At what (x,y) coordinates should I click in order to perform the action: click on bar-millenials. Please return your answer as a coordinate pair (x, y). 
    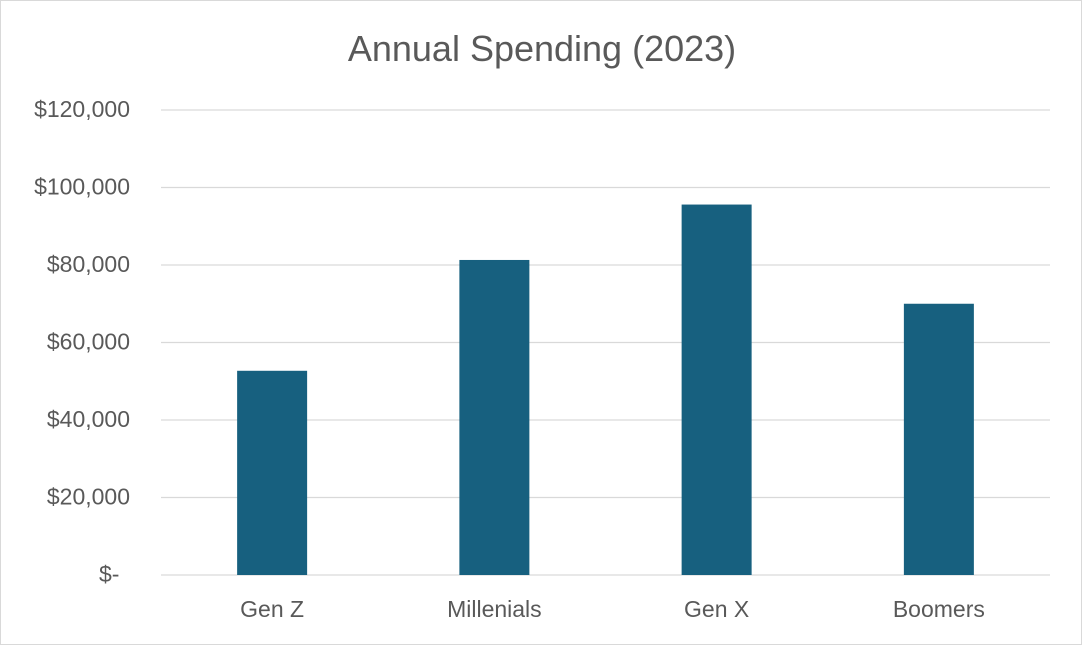
    Looking at the image, I should click on (494, 417).